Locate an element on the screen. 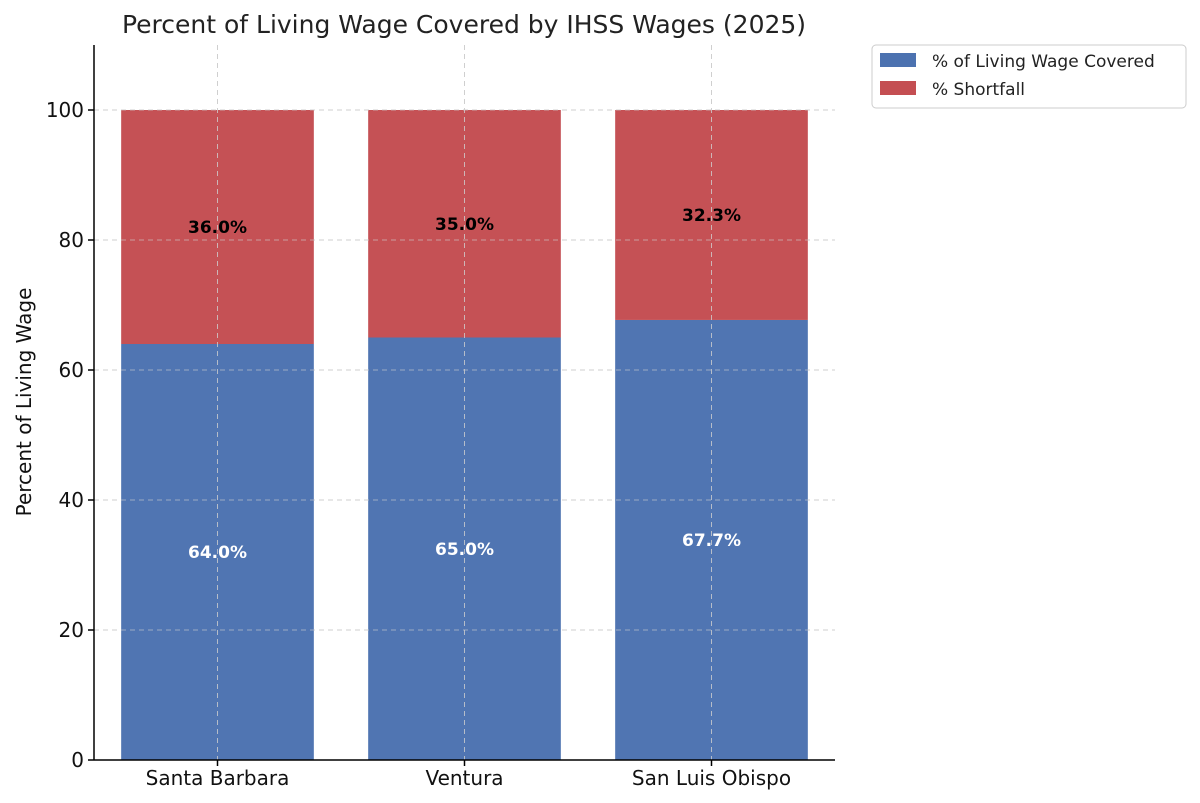 This screenshot has width=1200, height=803. legend-label: % of Living Wage Covered is located at coordinates (1043, 62).